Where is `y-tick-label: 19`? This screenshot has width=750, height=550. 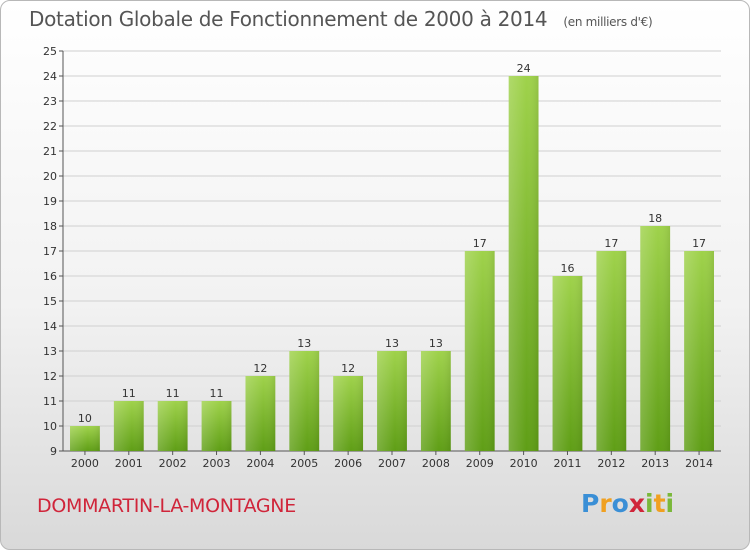 y-tick-label: 19 is located at coordinates (50, 201).